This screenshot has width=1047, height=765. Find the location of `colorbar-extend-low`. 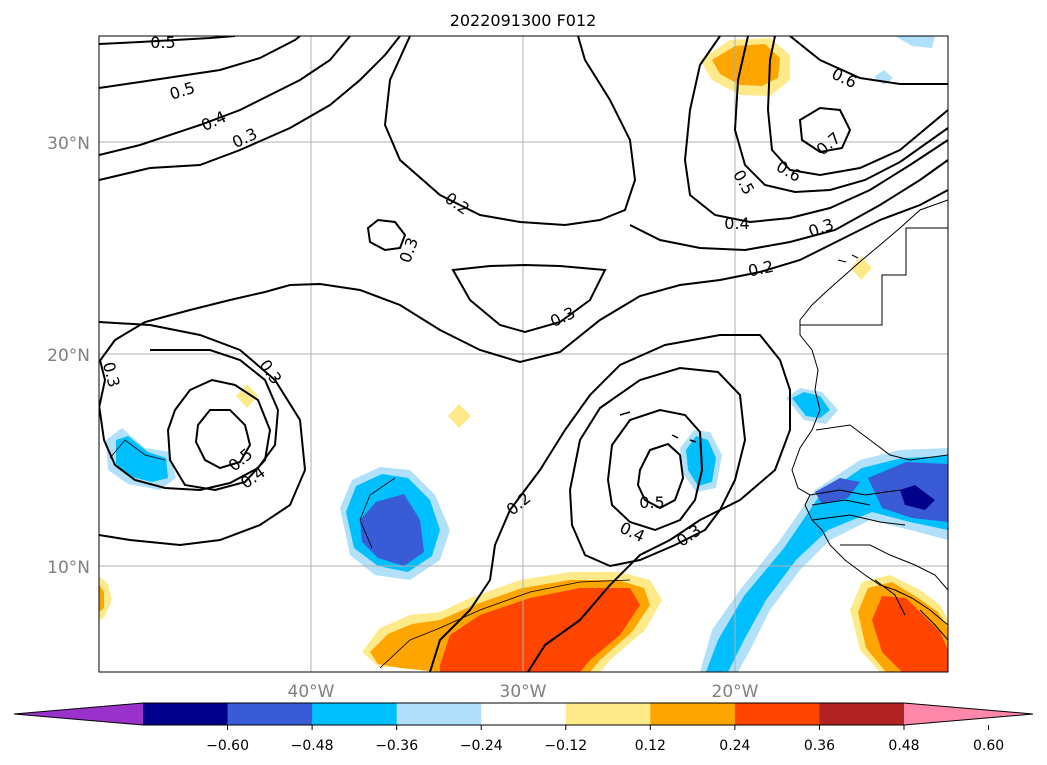

colorbar-extend-low is located at coordinates (78, 714).